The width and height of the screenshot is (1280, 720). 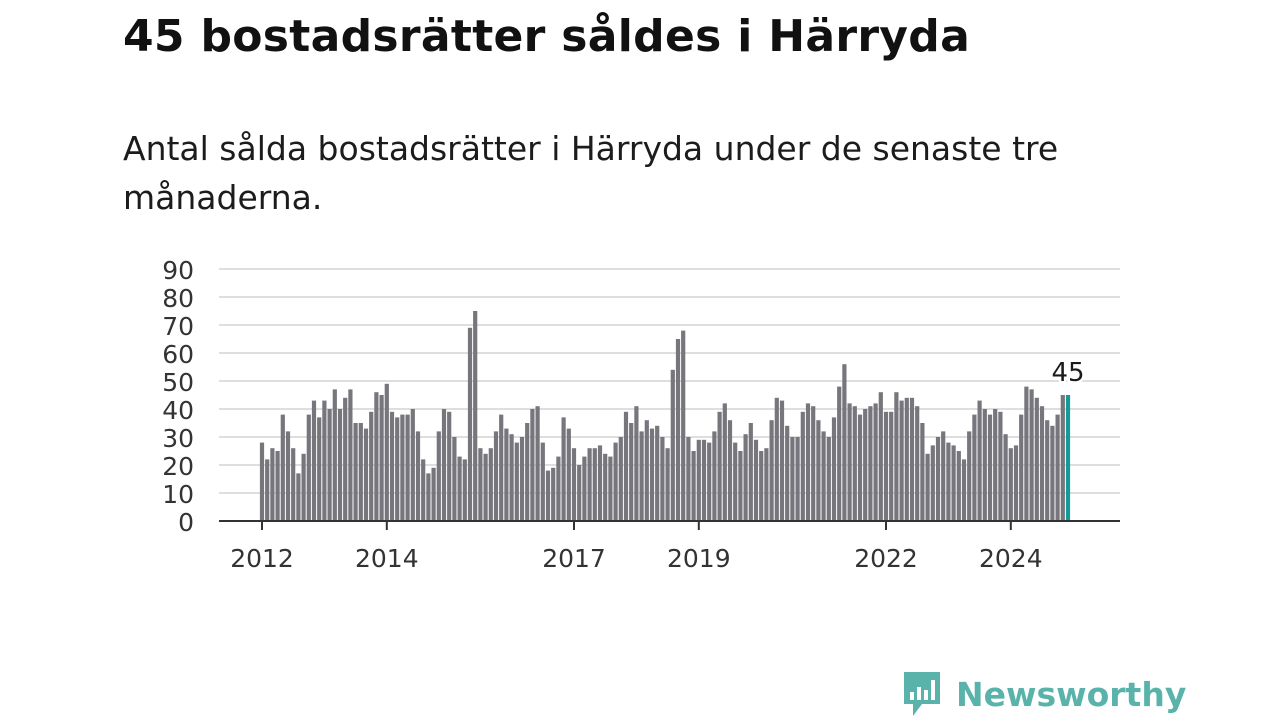 What do you see at coordinates (574, 558) in the screenshot?
I see `x-tick-label: 2017` at bounding box center [574, 558].